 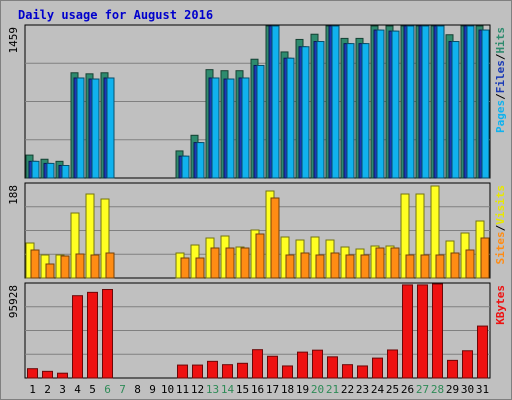 What do you see at coordinates (362, 372) in the screenshot?
I see `bar-kbytes-day-23: KBytes 23: 12300` at bounding box center [362, 372].